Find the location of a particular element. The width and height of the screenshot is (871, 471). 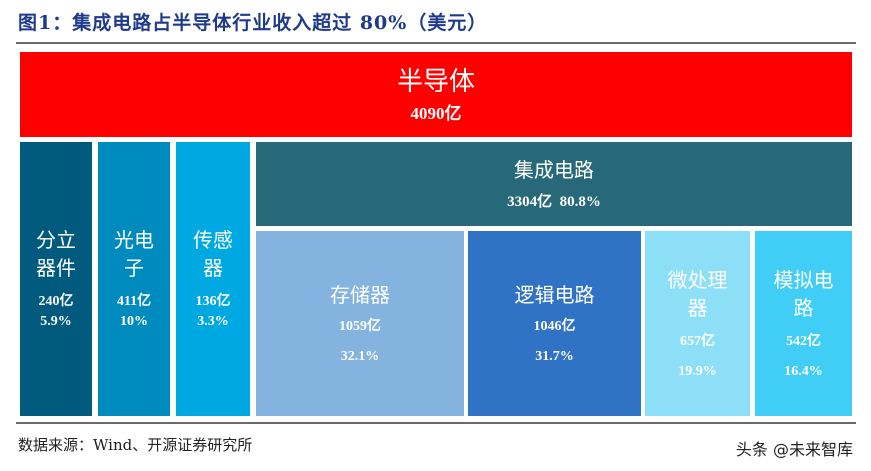

title-divider is located at coordinates (436, 43).